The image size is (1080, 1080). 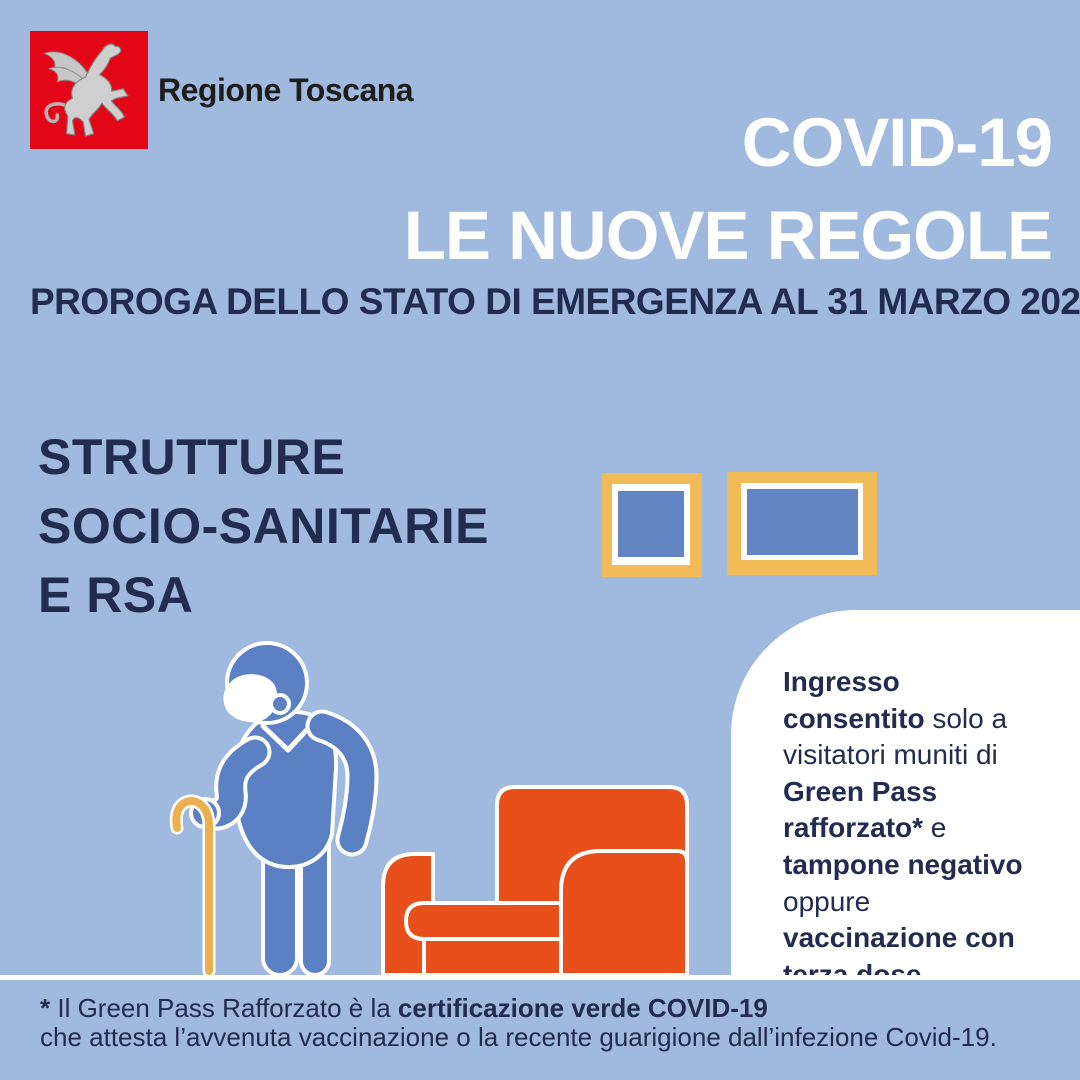 I want to click on regione-toscana-logo, so click(x=89, y=90).